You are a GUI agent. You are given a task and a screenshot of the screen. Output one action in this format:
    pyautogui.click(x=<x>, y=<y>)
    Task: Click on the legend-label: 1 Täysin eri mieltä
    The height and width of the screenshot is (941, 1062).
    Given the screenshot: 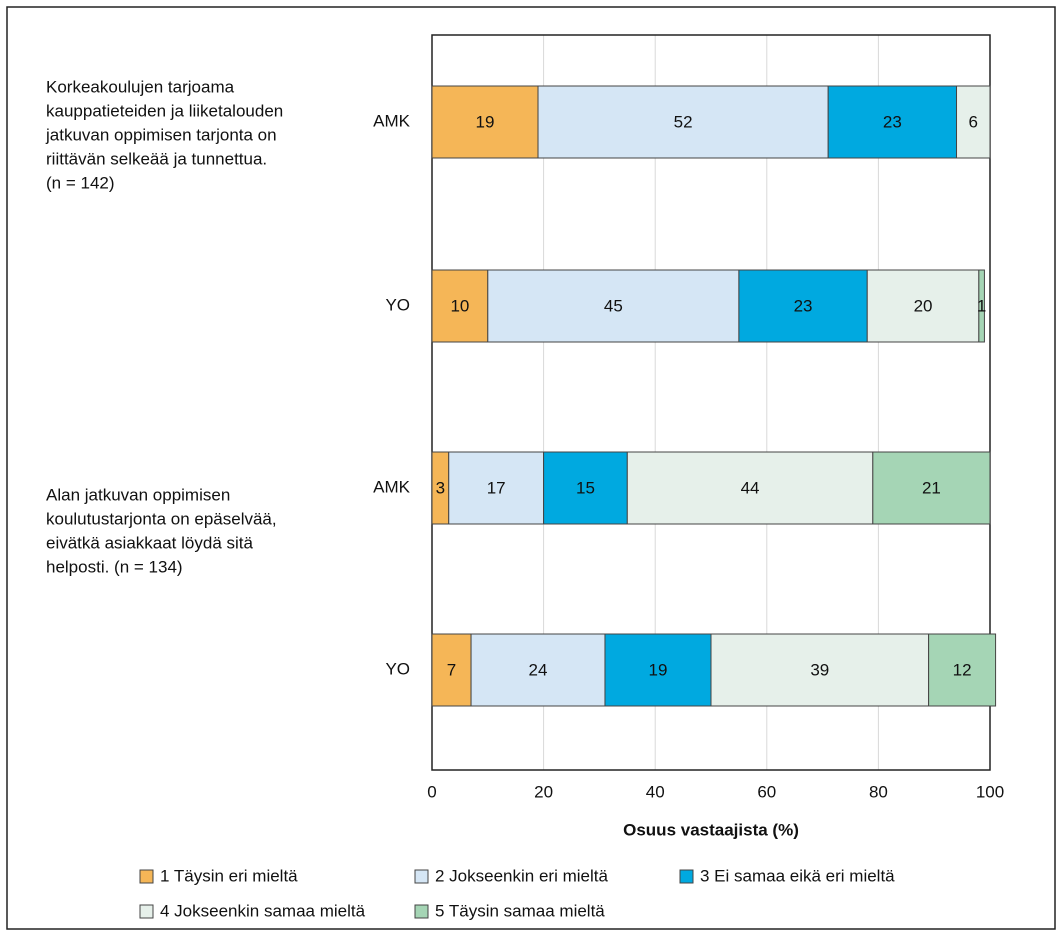 What is the action you would take?
    pyautogui.click(x=229, y=875)
    